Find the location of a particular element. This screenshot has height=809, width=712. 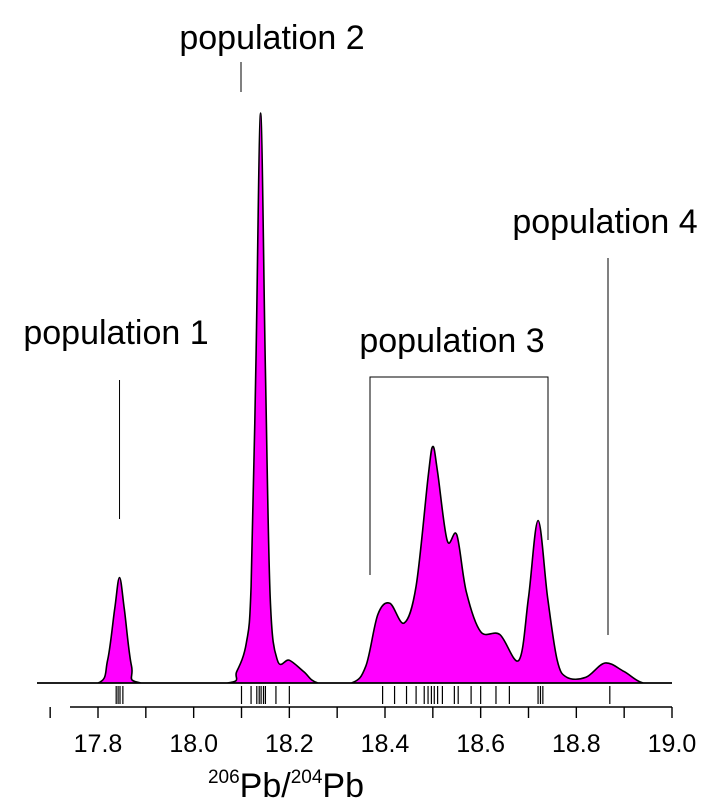

population-1-label: population 1 is located at coordinates (115, 333).